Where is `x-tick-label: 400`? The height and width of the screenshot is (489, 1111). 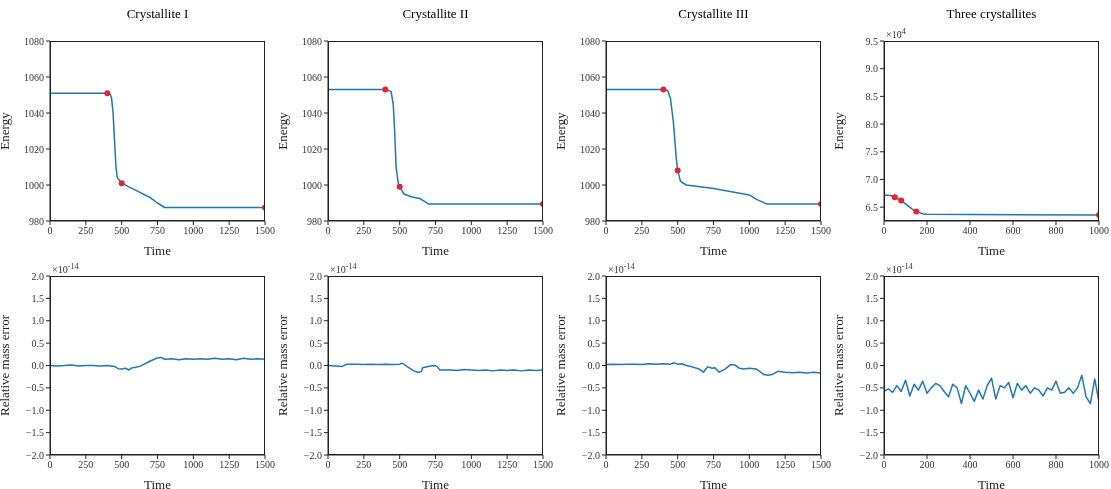 x-tick-label: 400 is located at coordinates (970, 231).